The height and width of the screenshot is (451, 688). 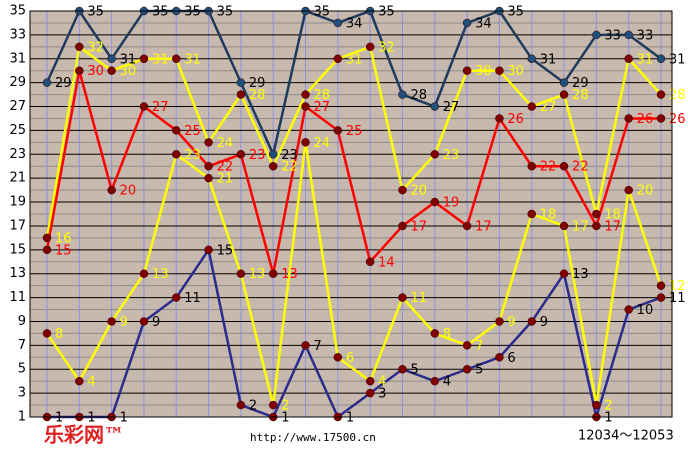 What do you see at coordinates (17, 178) in the screenshot?
I see `y-tick-label: 21` at bounding box center [17, 178].